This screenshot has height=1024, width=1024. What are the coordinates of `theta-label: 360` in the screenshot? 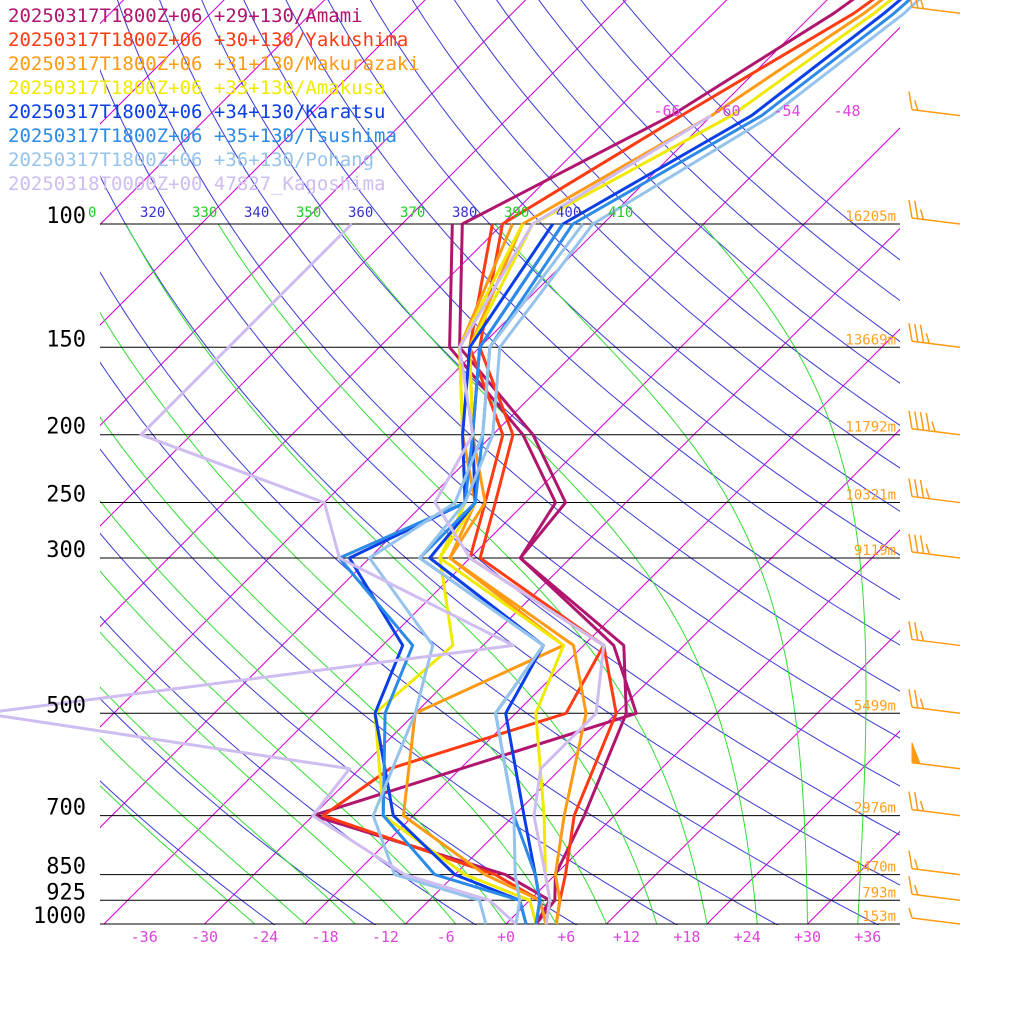 It's located at (360, 213).